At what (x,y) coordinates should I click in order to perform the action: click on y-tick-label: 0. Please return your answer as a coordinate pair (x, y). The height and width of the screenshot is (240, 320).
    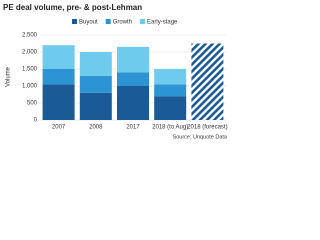
    Looking at the image, I should click on (36, 121).